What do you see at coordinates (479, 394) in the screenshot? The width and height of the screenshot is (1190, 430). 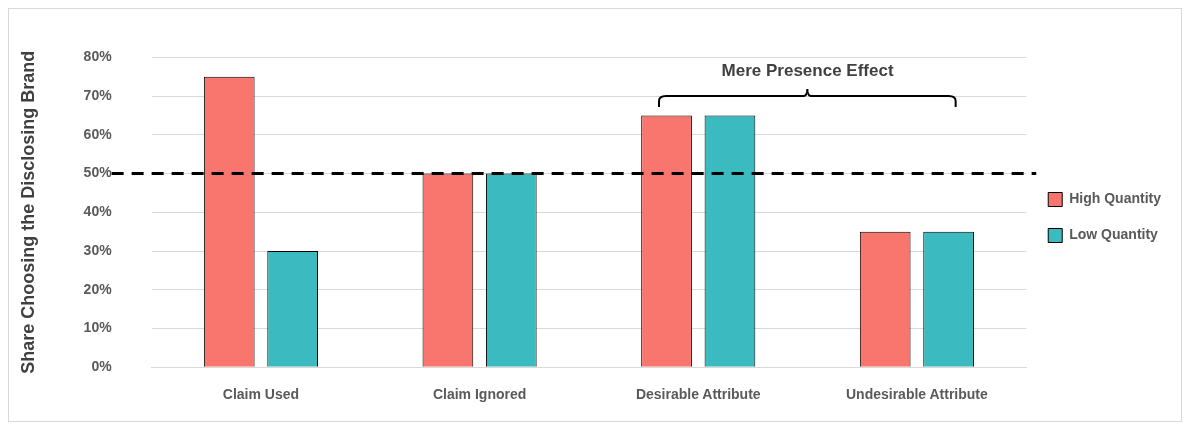 I see `x-tick-label: Claim Ignored` at bounding box center [479, 394].